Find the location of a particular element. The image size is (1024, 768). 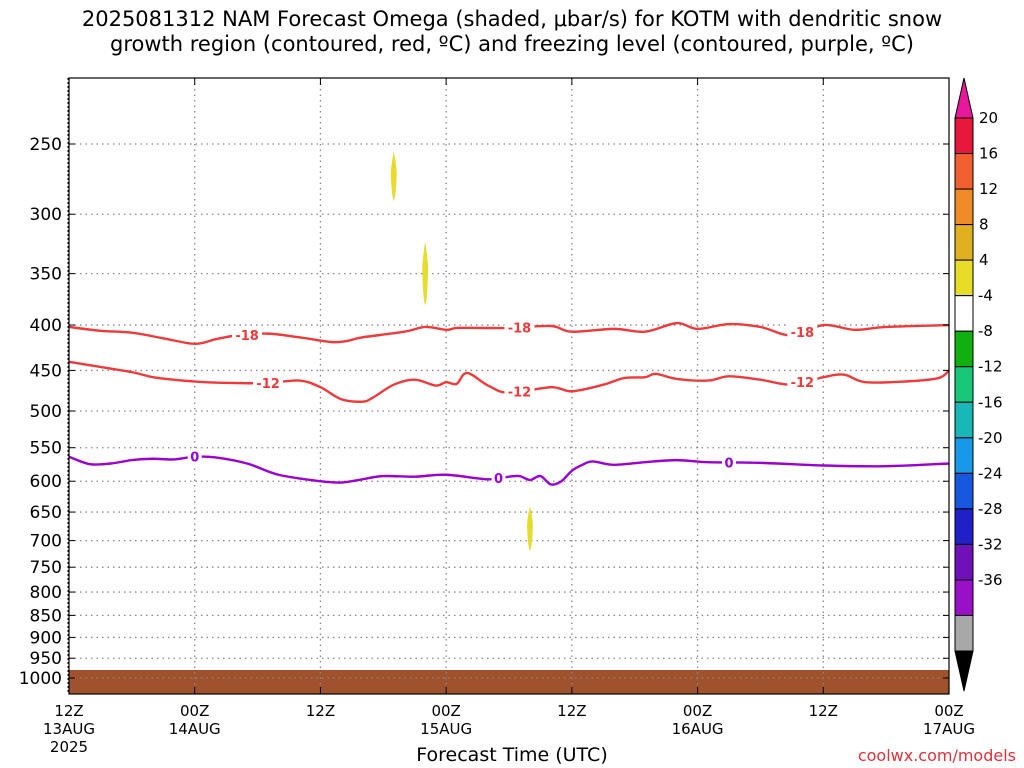

y-tick-label: 450 is located at coordinates (46, 371).